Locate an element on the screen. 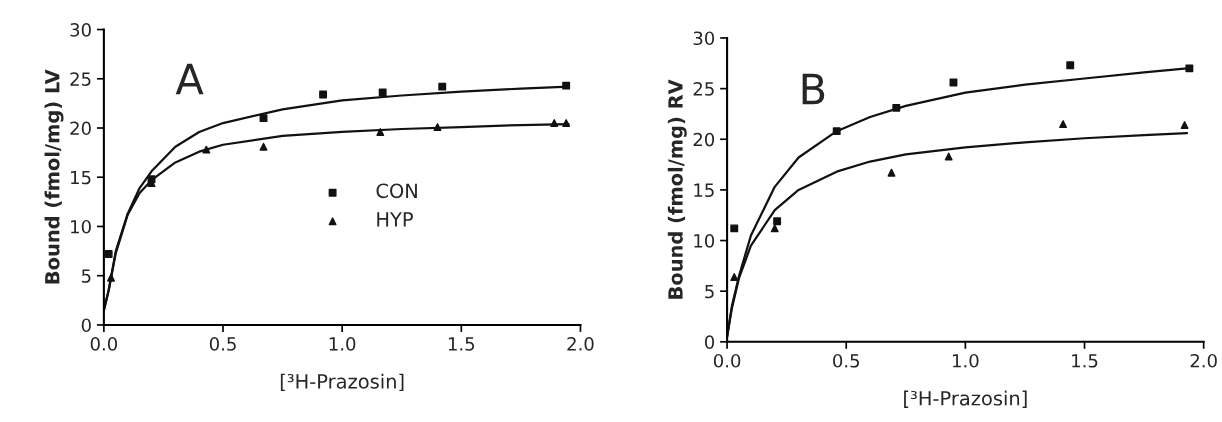  y-axis-title: Bound (fmol/mg) LV is located at coordinates (54, 176).